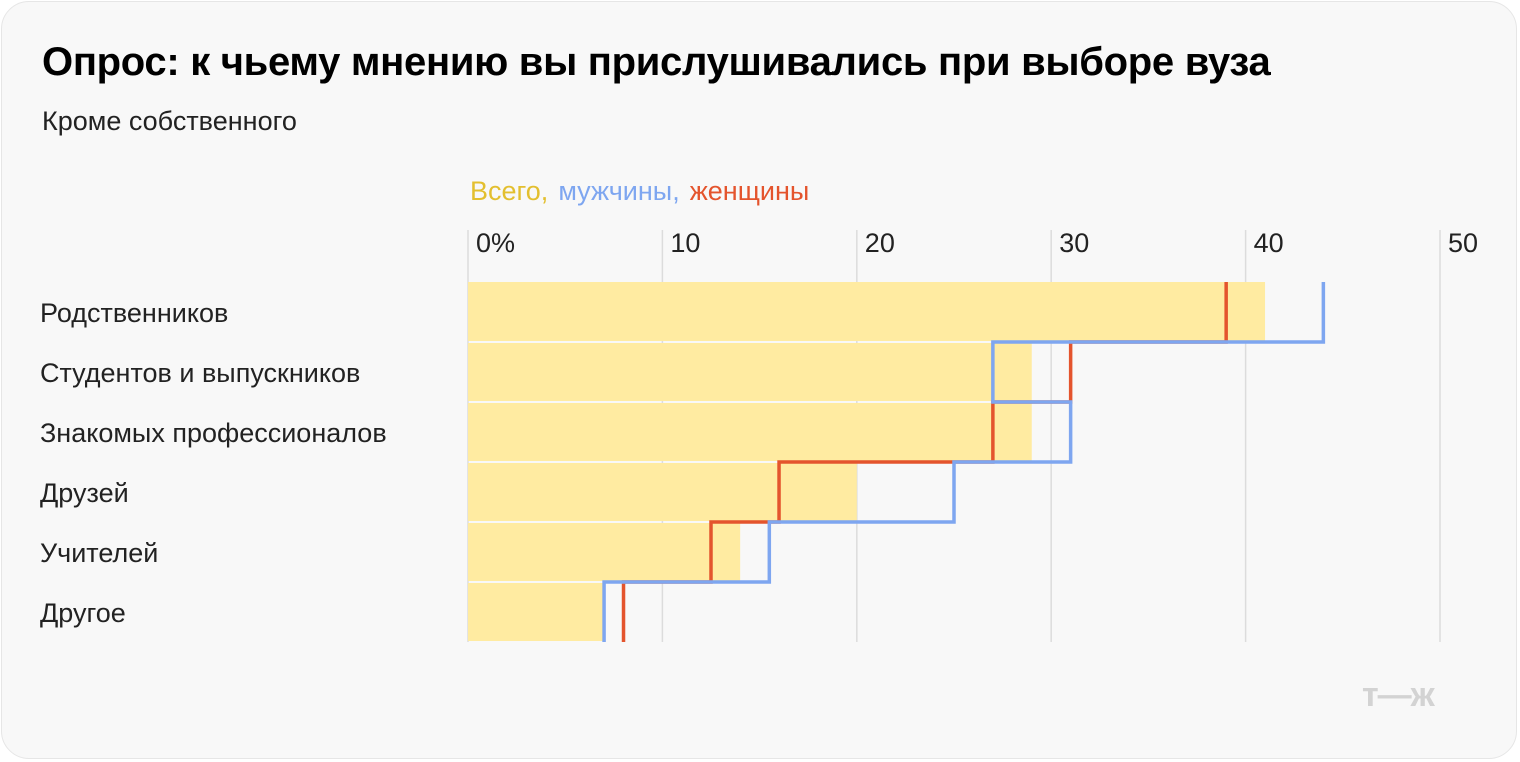  Describe the element at coordinates (1463, 243) in the screenshot. I see `tick-label-5: 50` at that location.